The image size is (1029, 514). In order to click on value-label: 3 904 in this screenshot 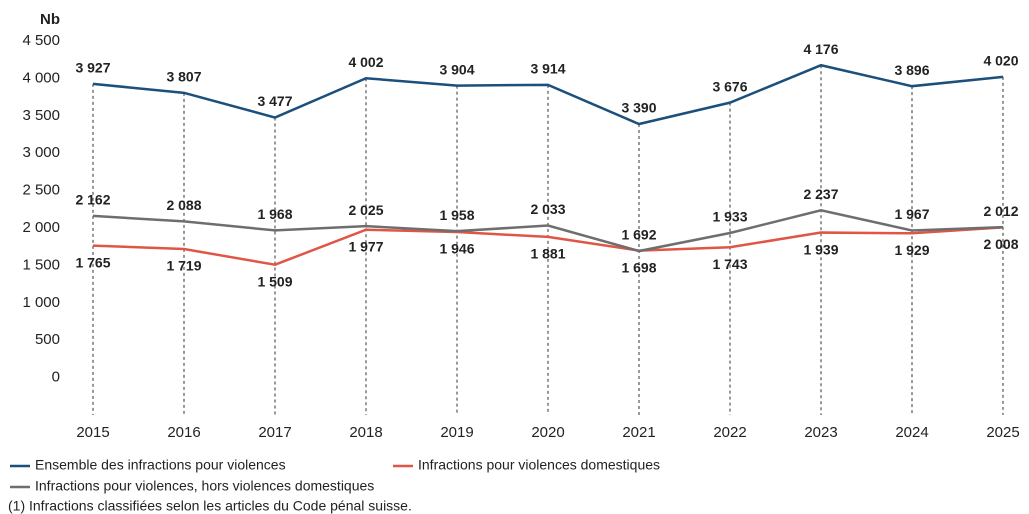, I will do `click(456, 69)`.